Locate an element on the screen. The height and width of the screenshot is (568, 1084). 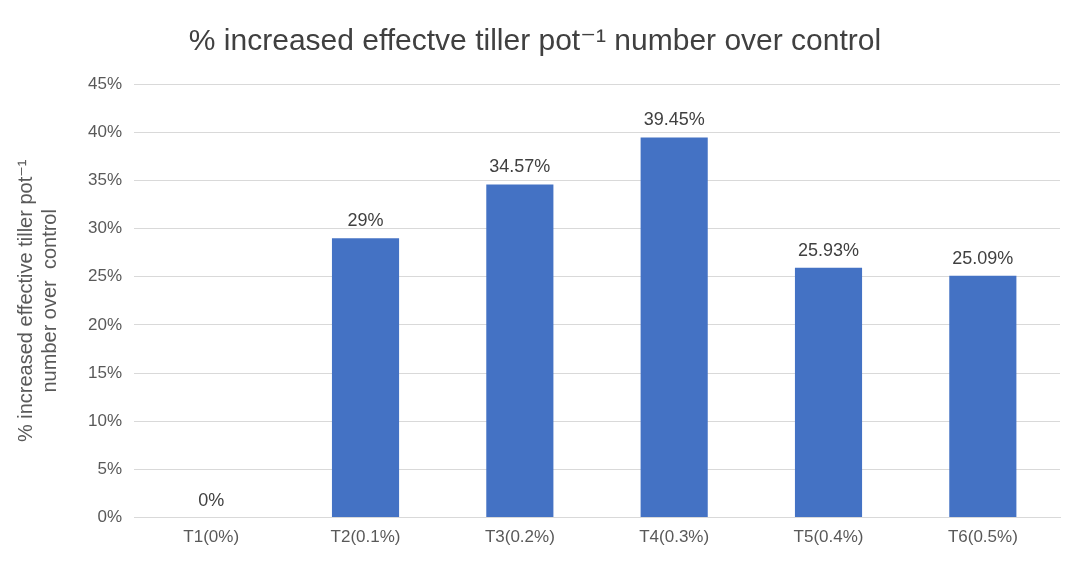
chart-title: % increased effectve tiller pot⁻¹ number over control is located at coordinates (535, 40).